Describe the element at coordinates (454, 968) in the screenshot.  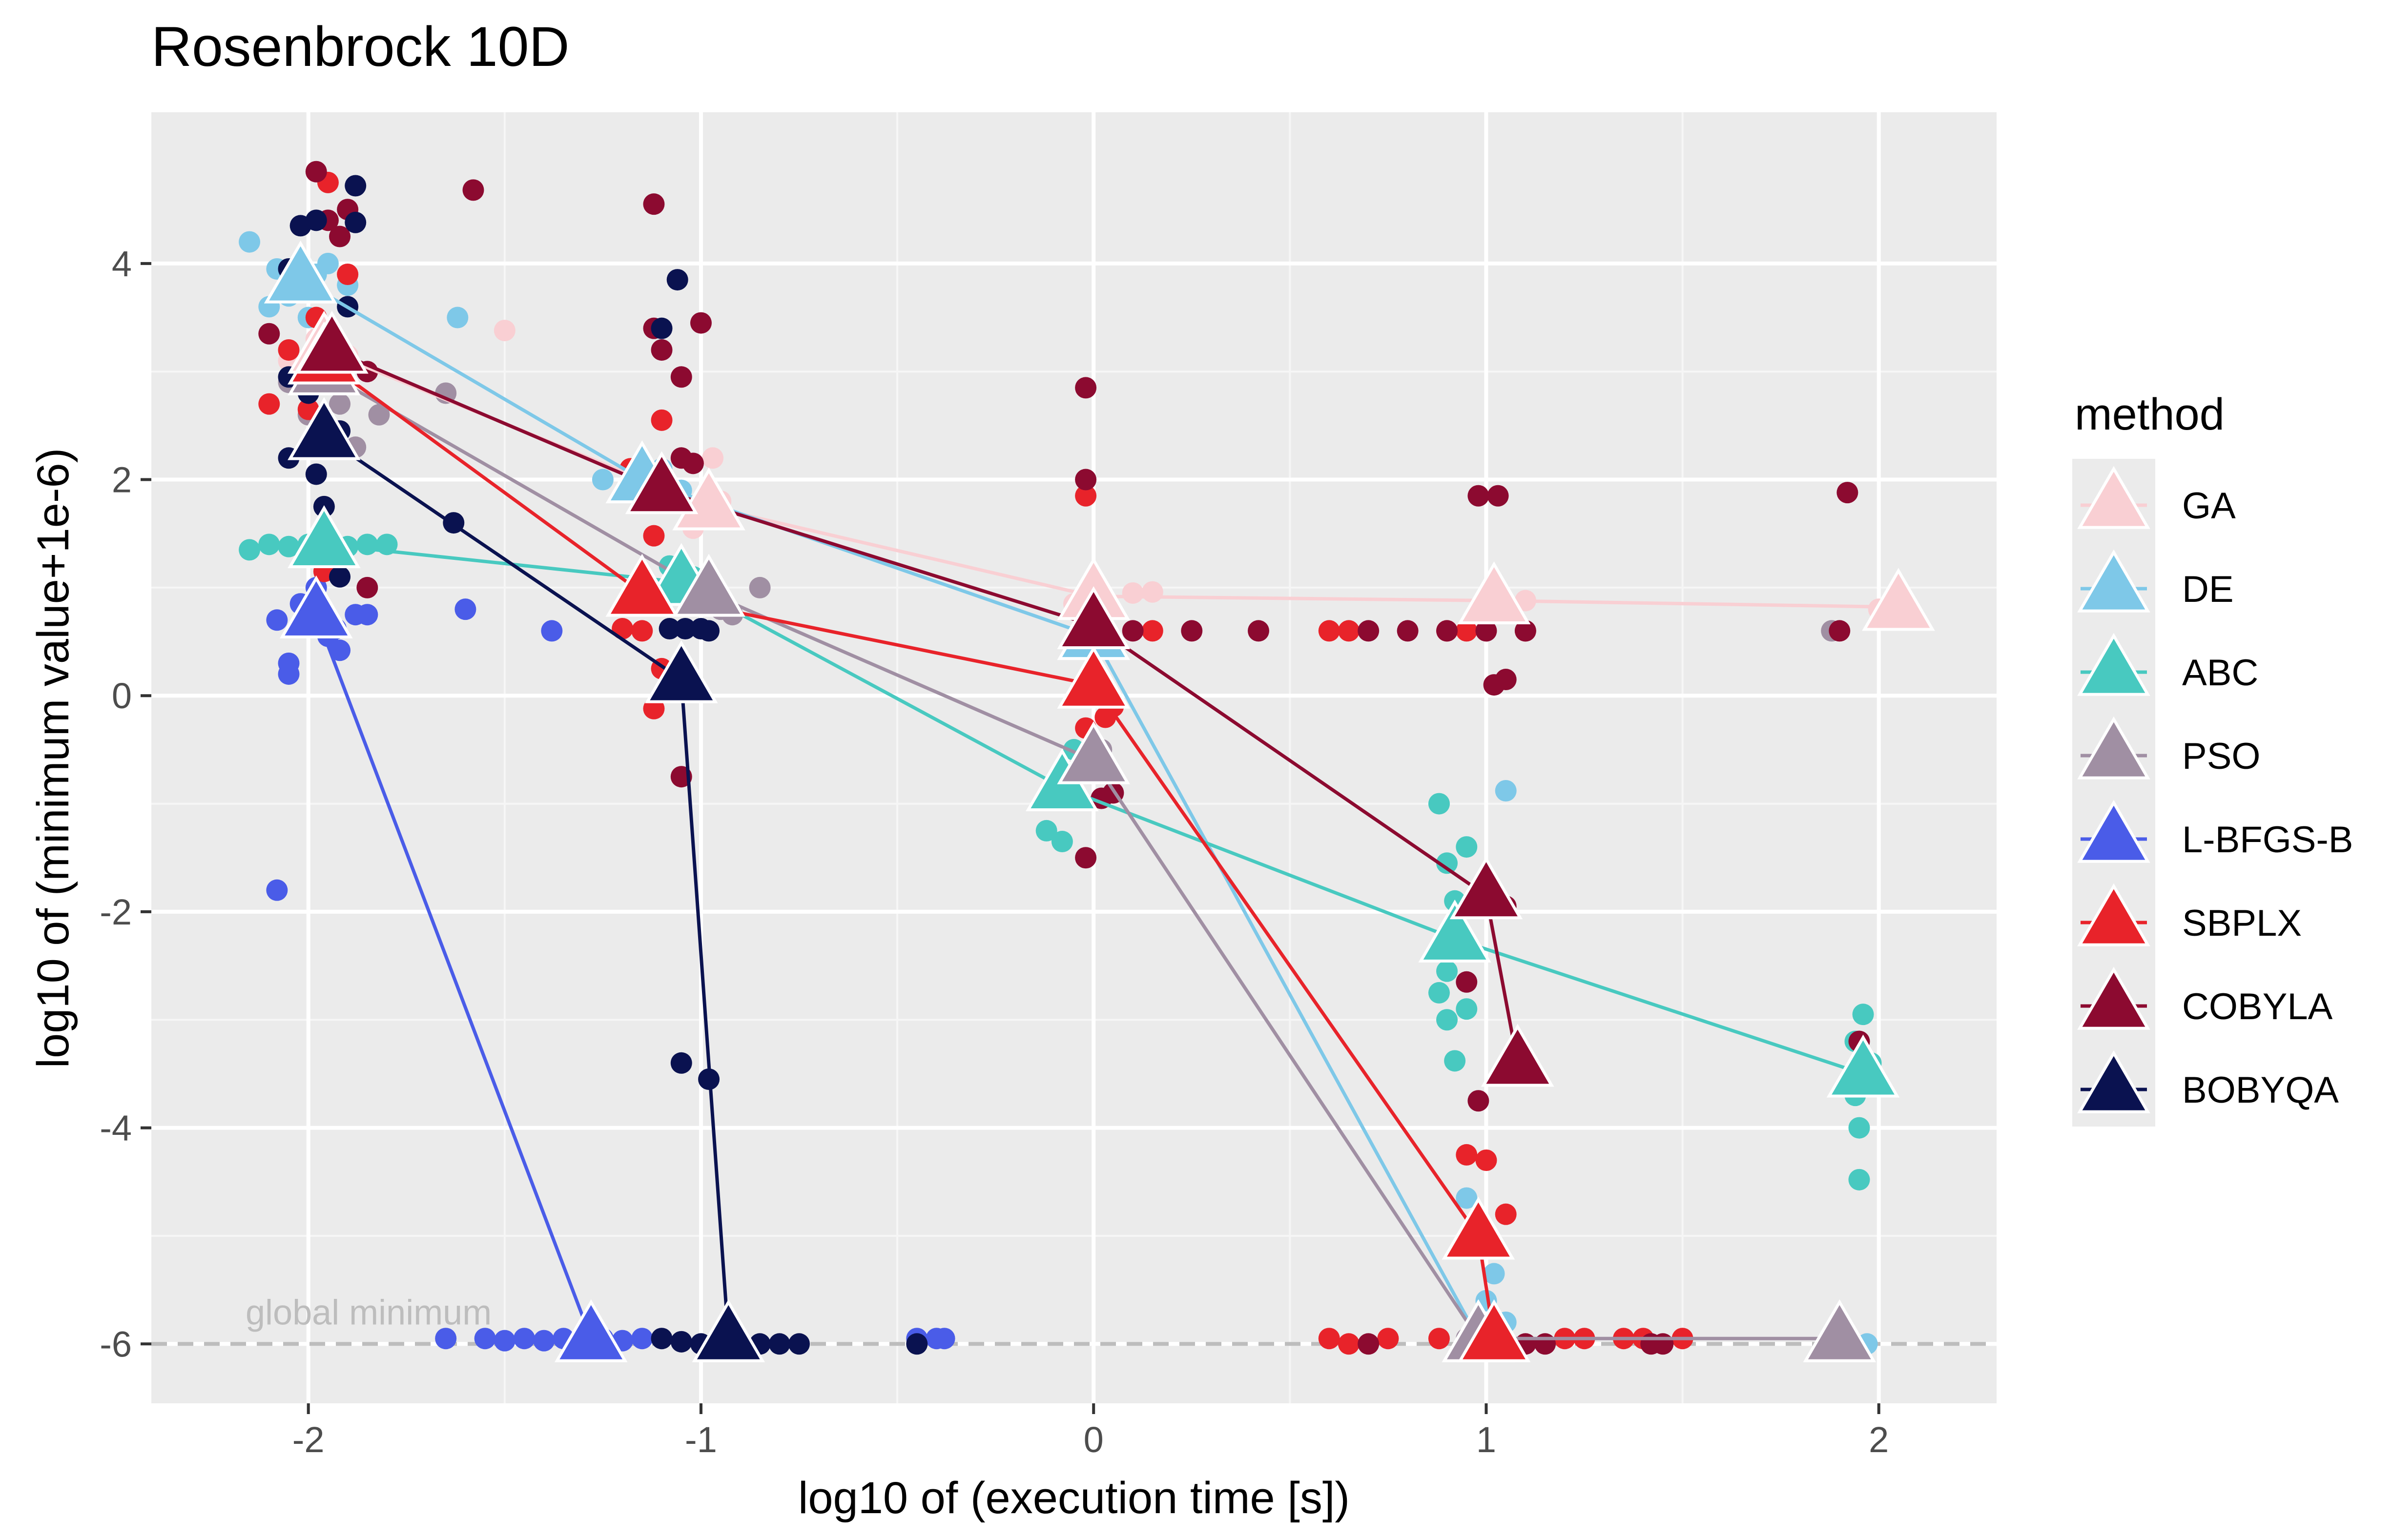
I see `series-means-l-bfgs-b` at that location.